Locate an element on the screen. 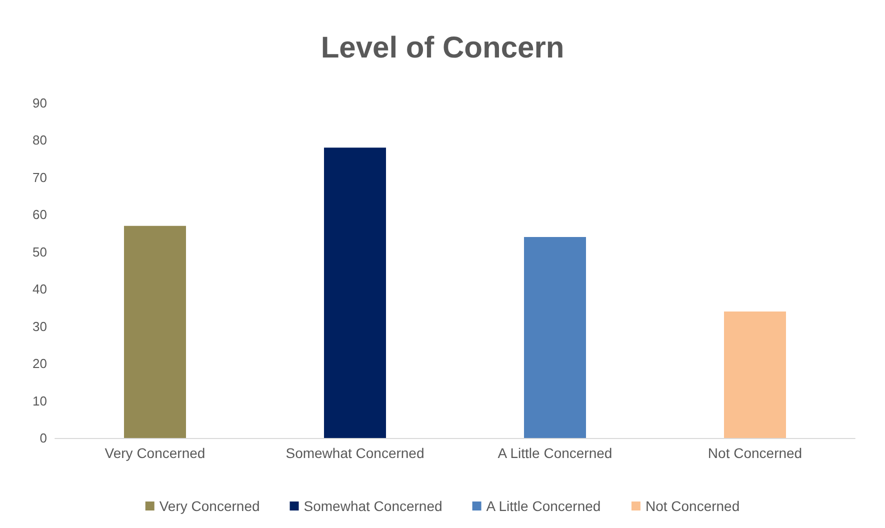  x-tick-label: Very Concerned is located at coordinates (155, 453).